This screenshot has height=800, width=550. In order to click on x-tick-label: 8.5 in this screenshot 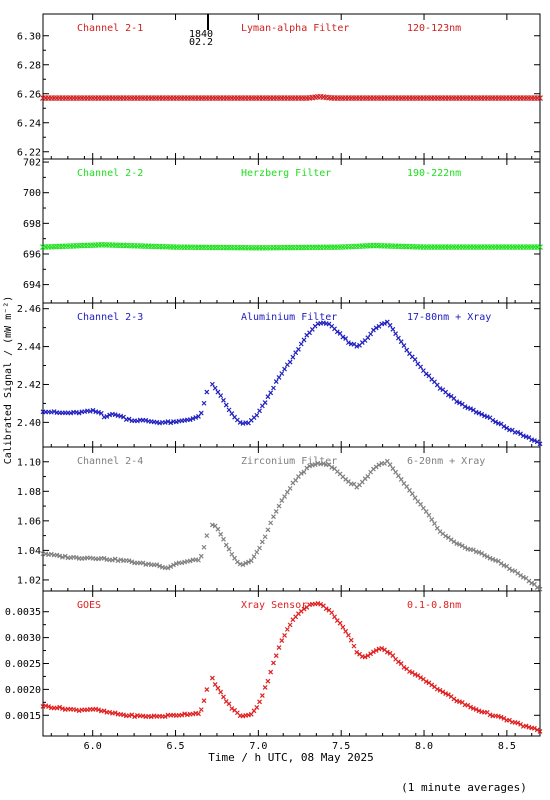, I will do `click(507, 746)`.